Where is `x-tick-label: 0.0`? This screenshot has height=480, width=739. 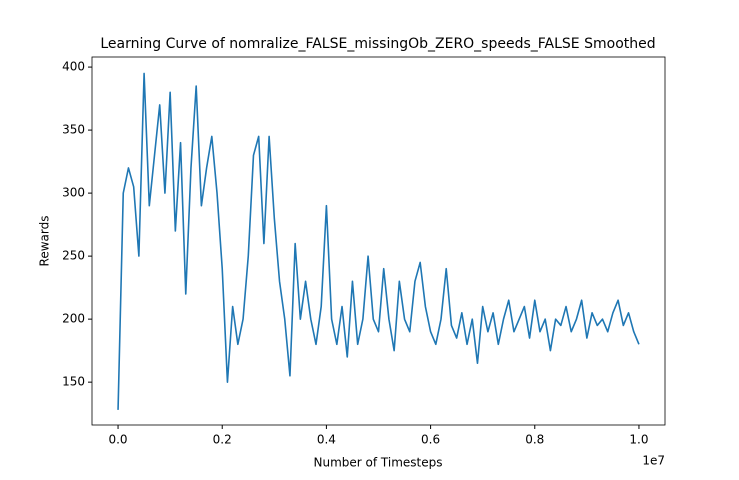 x-tick-label: 0.0 is located at coordinates (117, 440).